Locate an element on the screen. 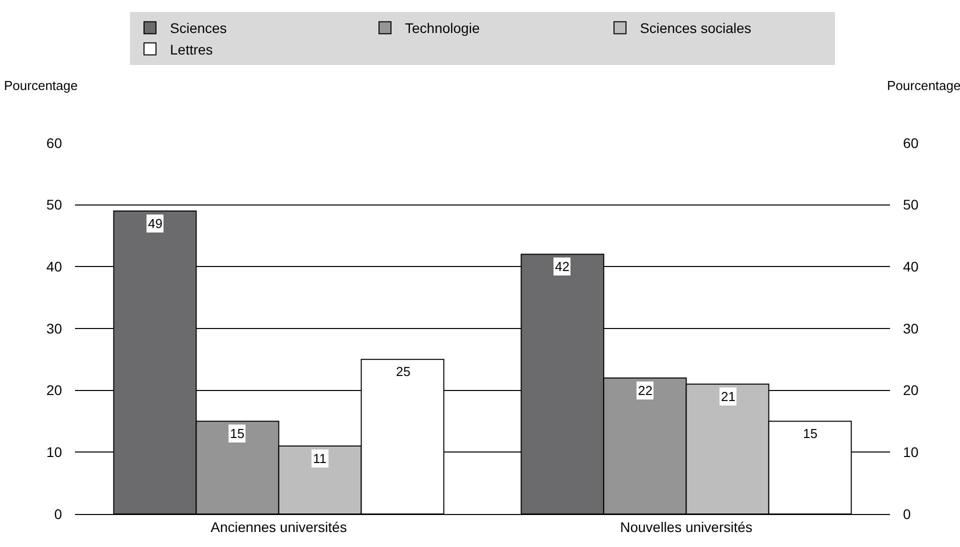 This screenshot has height=547, width=960. y2-axis-title: Pourcentage is located at coordinates (923, 85).